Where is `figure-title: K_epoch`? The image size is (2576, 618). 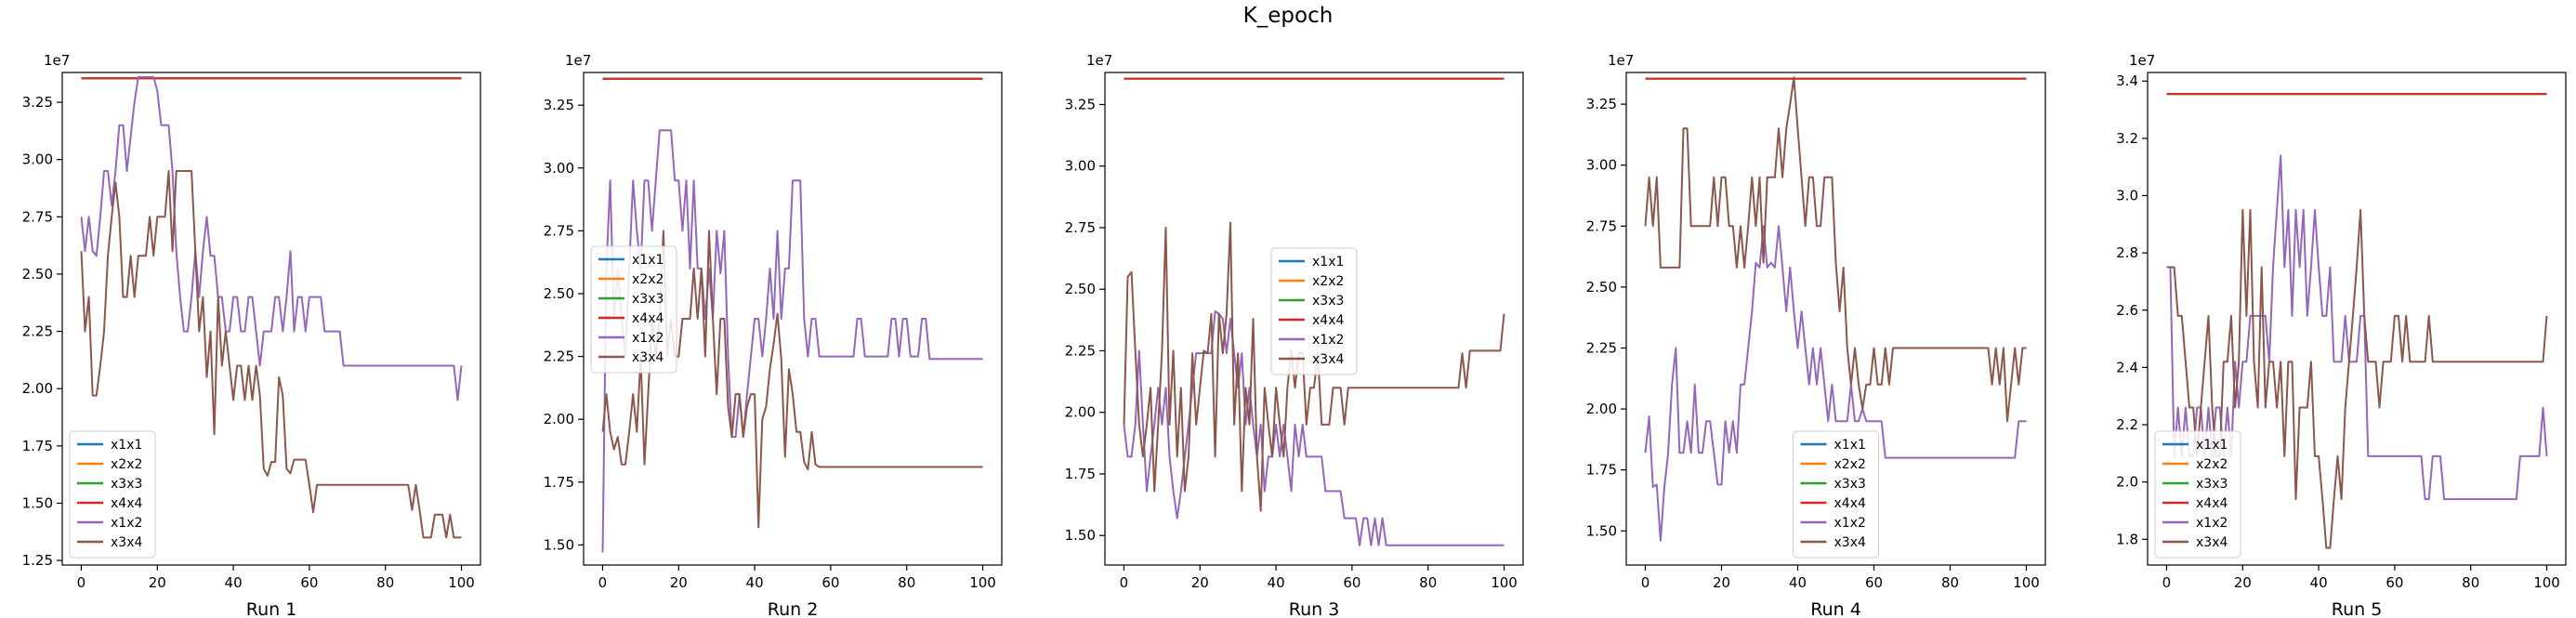
figure-title: K_epoch is located at coordinates (1288, 16).